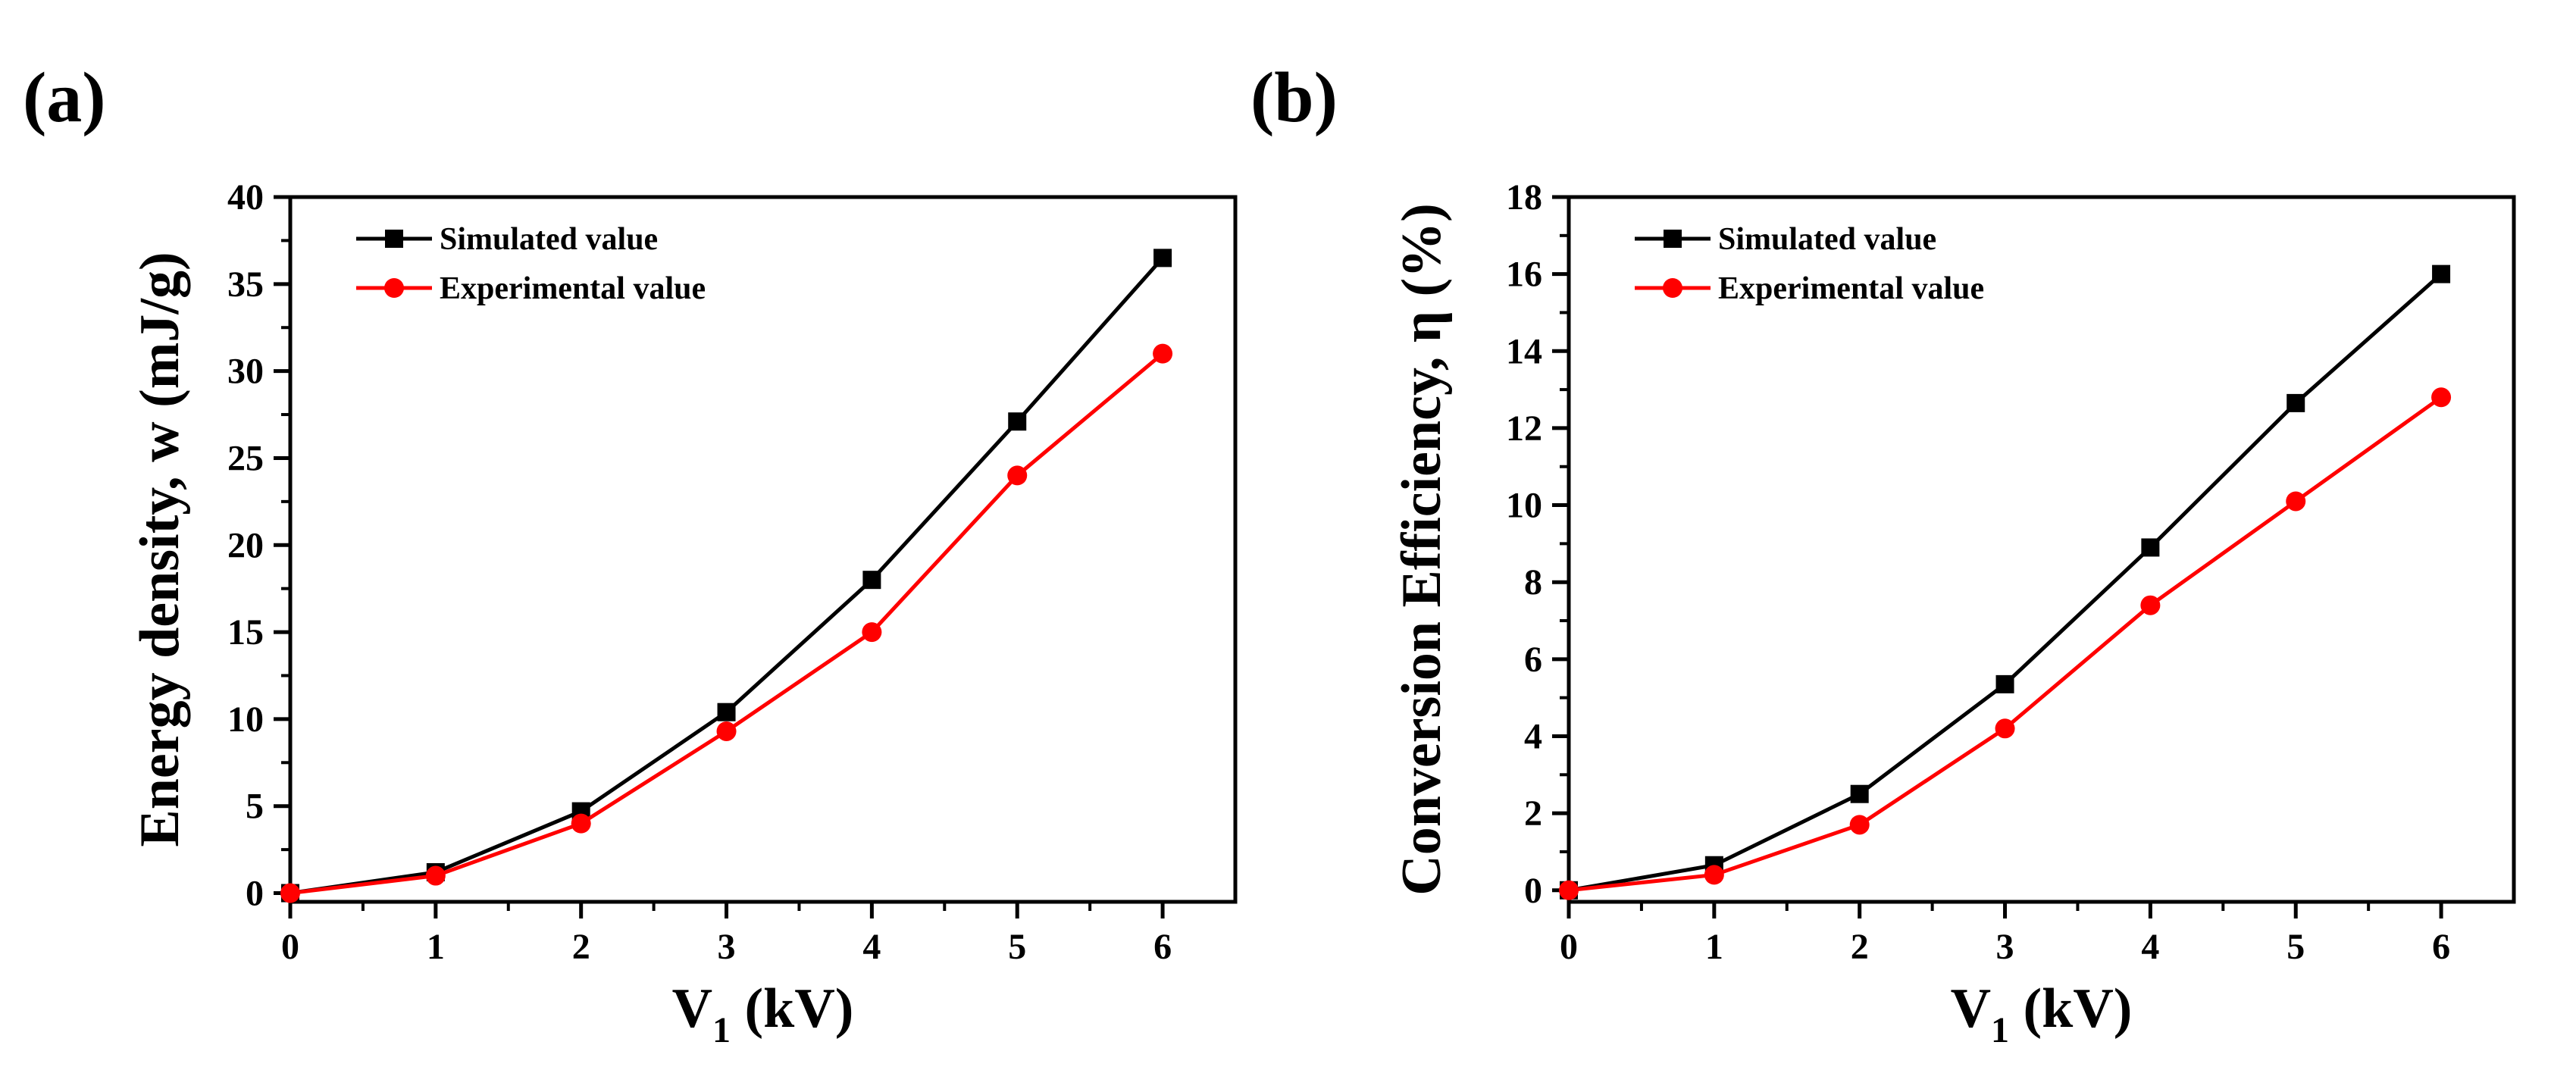  Describe the element at coordinates (1422, 549) in the screenshot. I see `y-axis-title: Conversion Efficiency, η (%)` at that location.